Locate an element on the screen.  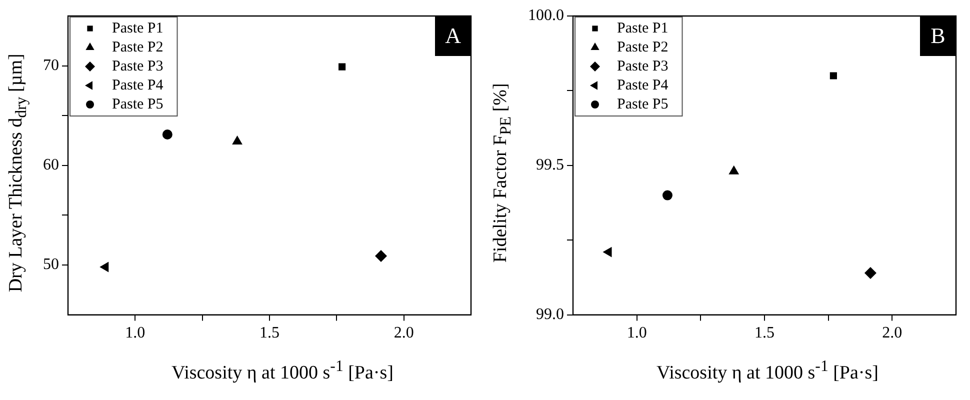
y-tick-label: 99.0 is located at coordinates (550, 315).